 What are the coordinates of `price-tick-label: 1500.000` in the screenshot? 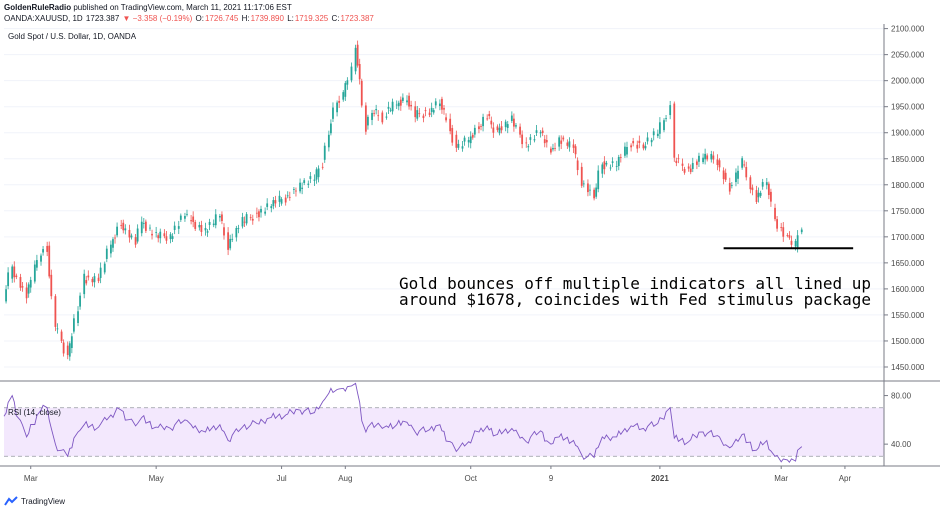 It's located at (908, 341).